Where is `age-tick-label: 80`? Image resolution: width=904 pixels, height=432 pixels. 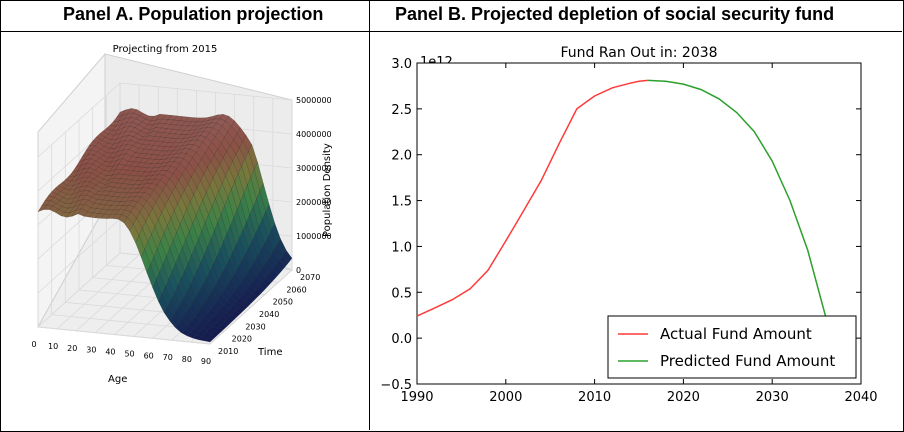
age-tick-label: 80 is located at coordinates (187, 359).